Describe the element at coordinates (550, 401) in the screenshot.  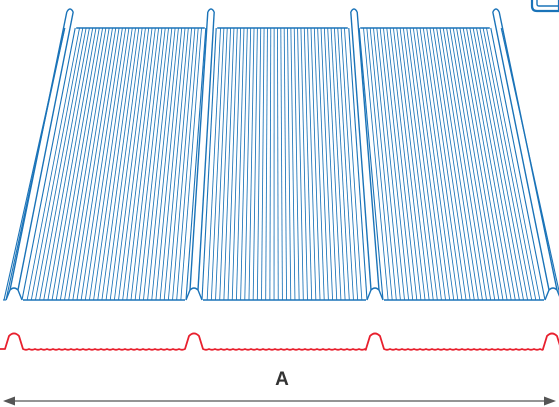
I see `arrow-right-icon` at that location.